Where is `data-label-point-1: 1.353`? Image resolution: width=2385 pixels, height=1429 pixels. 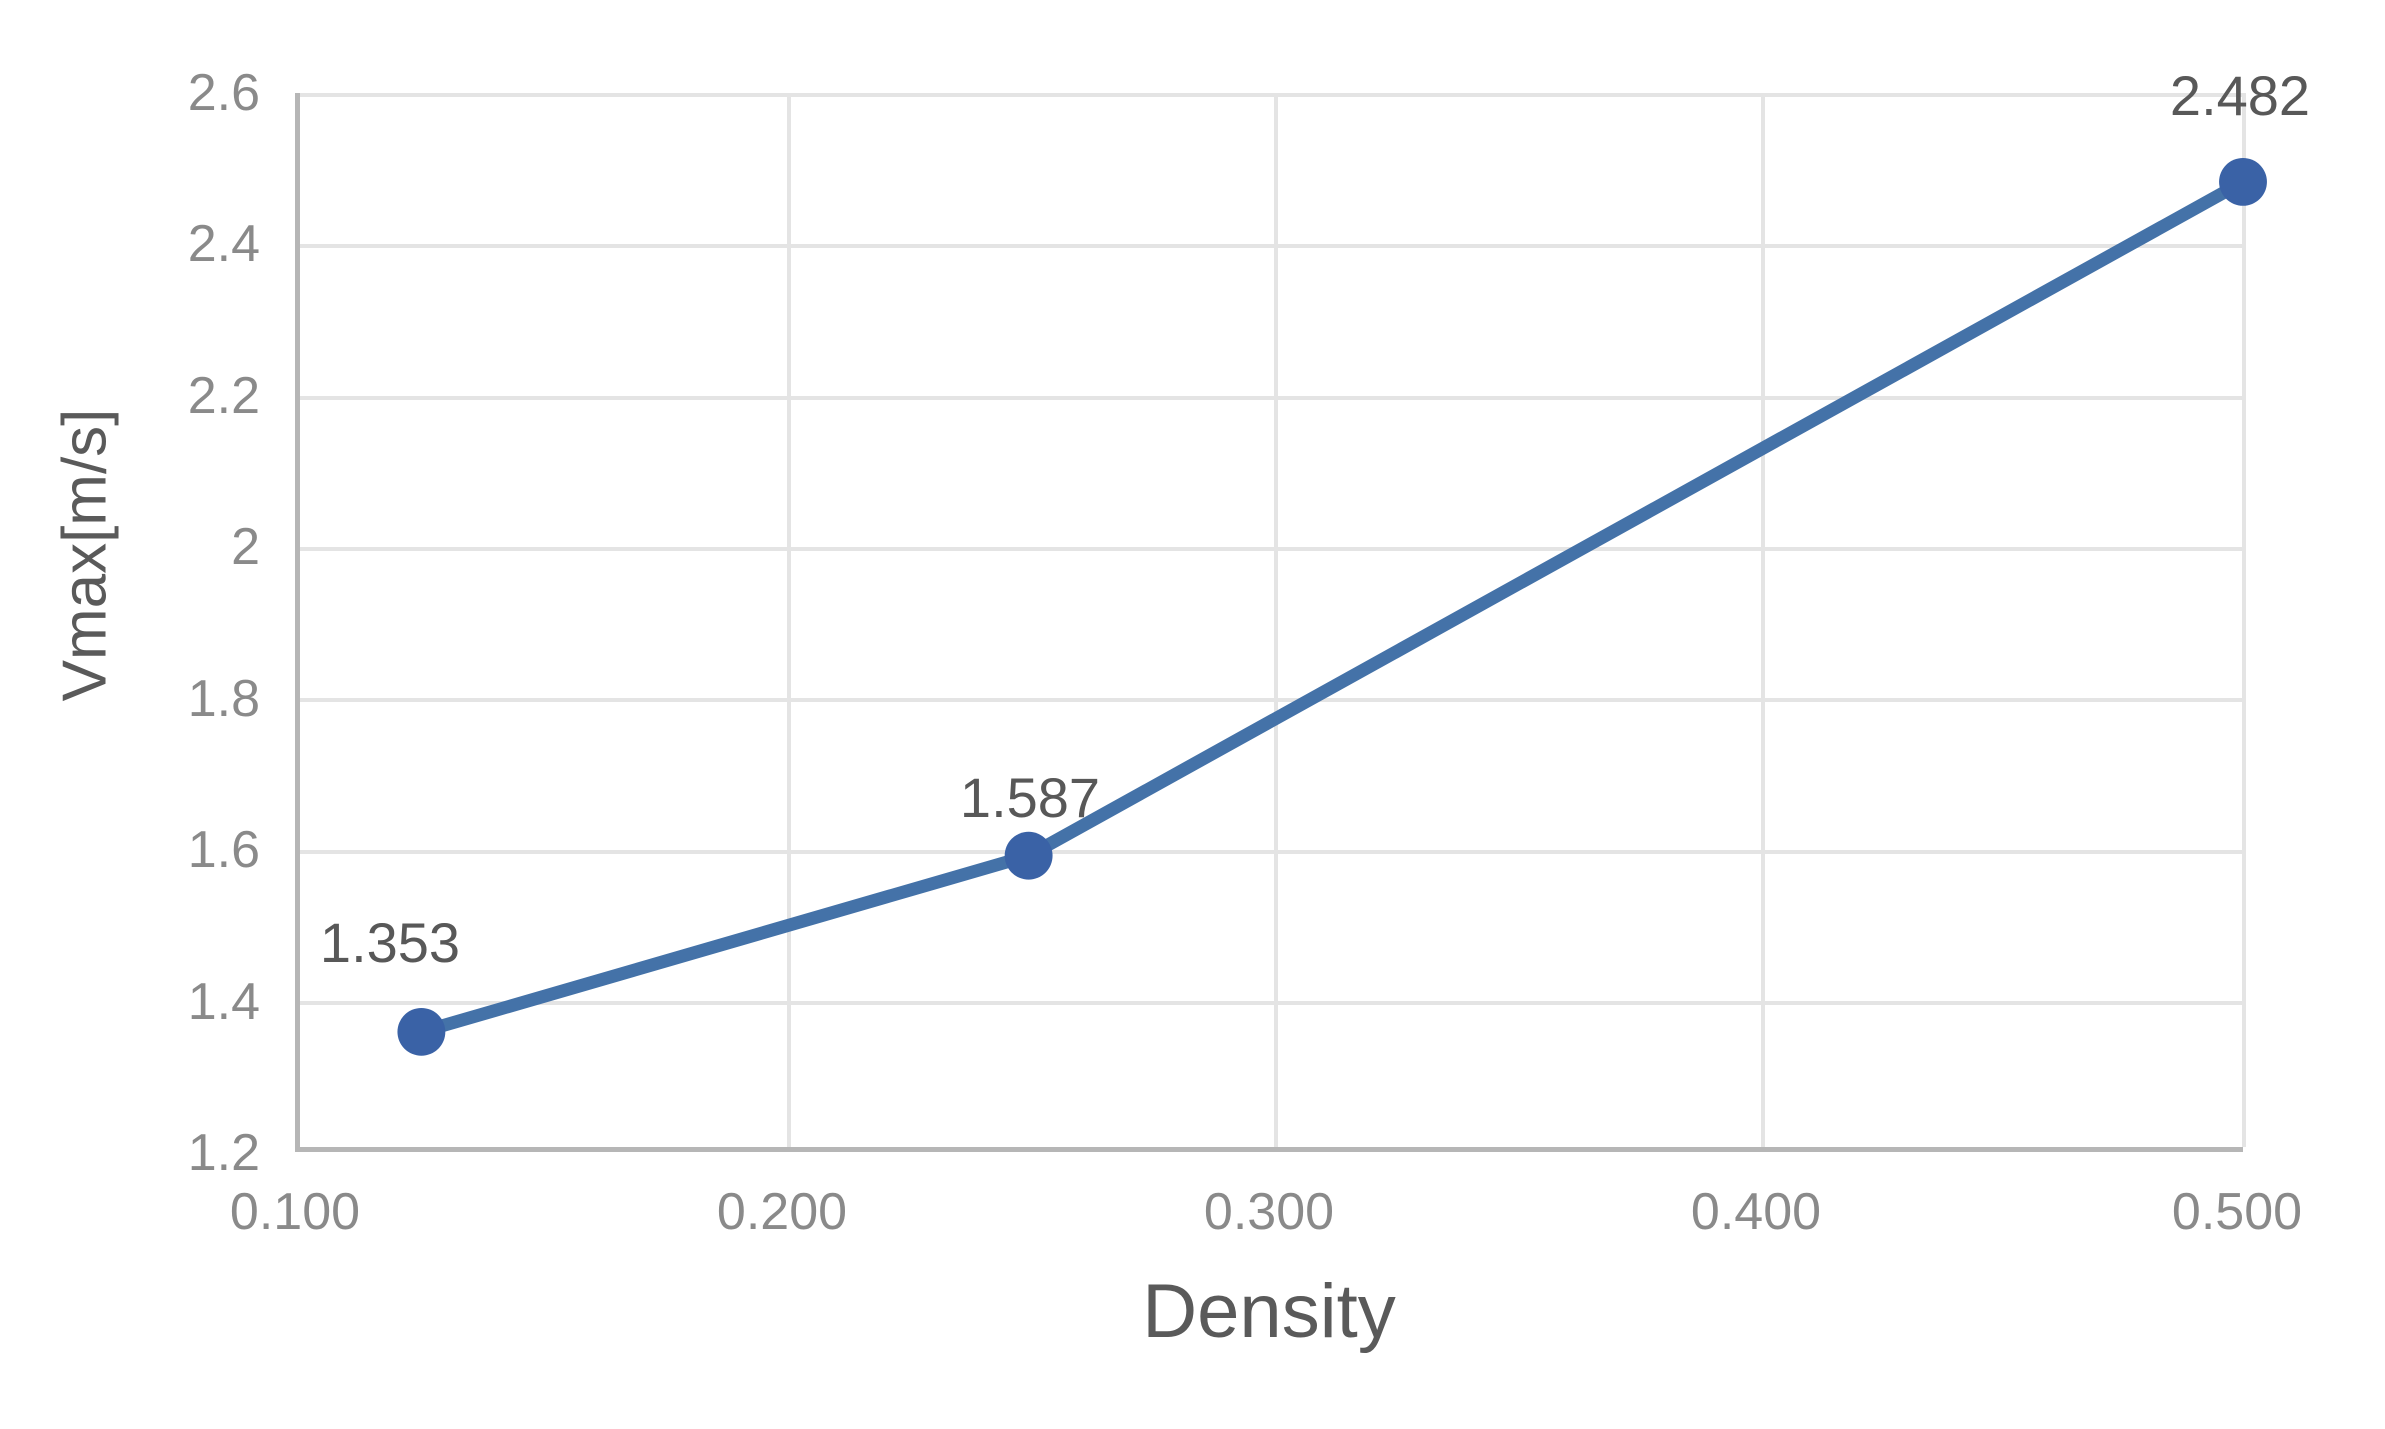
data-label-point-1: 1.353 is located at coordinates (390, 942).